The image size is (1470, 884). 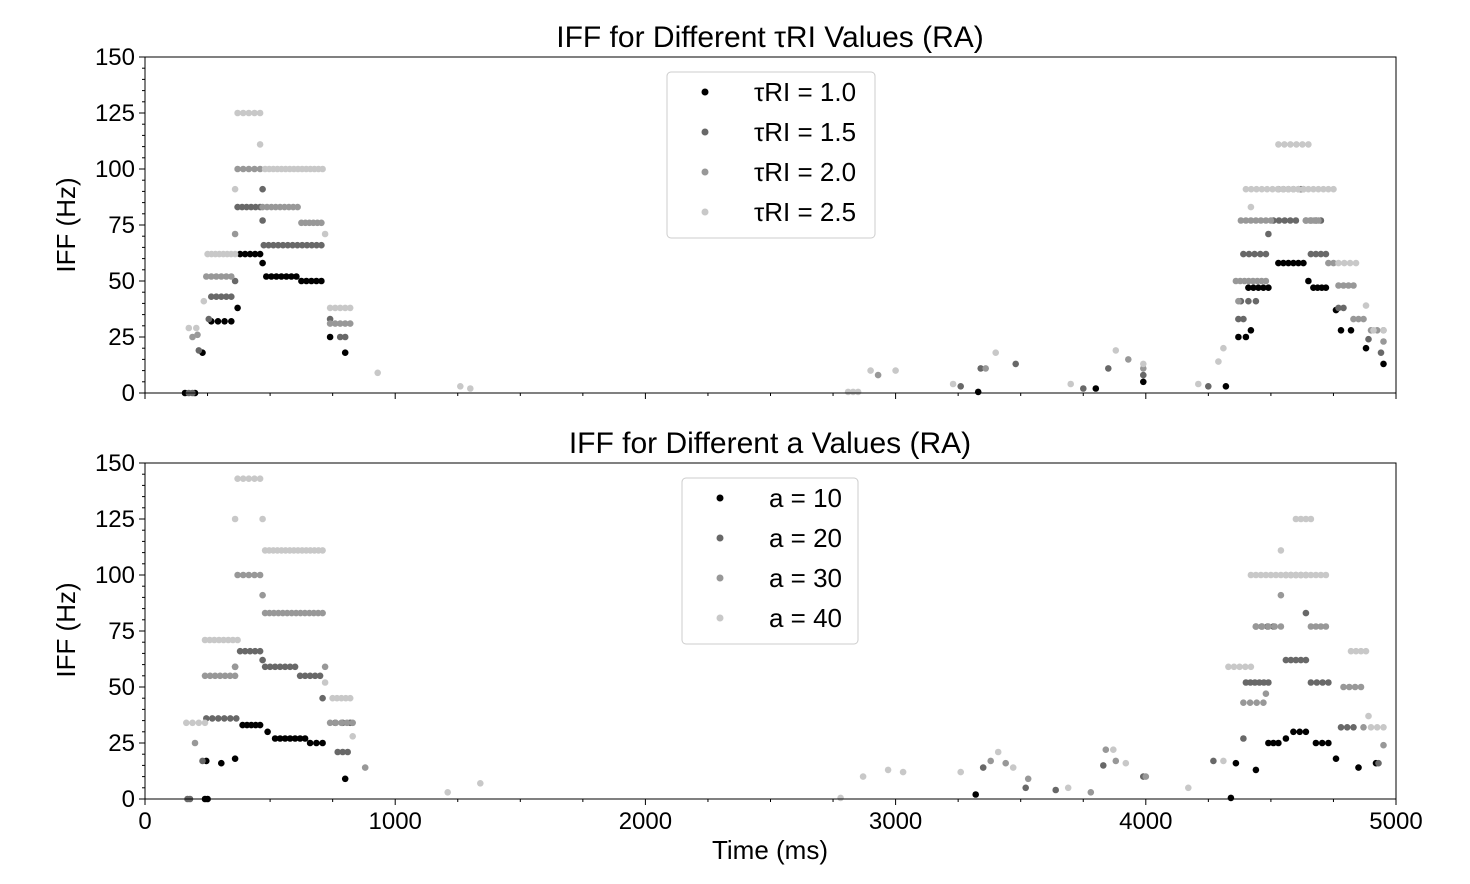 What do you see at coordinates (805, 538) in the screenshot?
I see `legend-label: a = 20` at bounding box center [805, 538].